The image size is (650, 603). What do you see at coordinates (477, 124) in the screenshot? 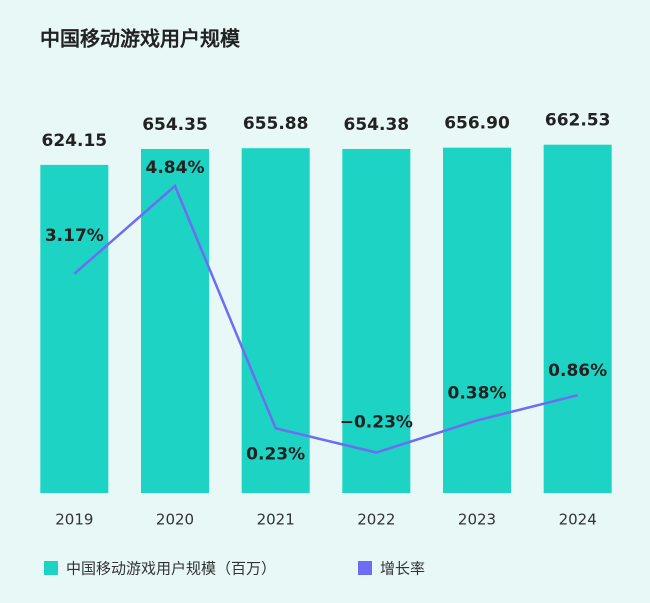
I see `bar-value-label: 656.90` at bounding box center [477, 124].